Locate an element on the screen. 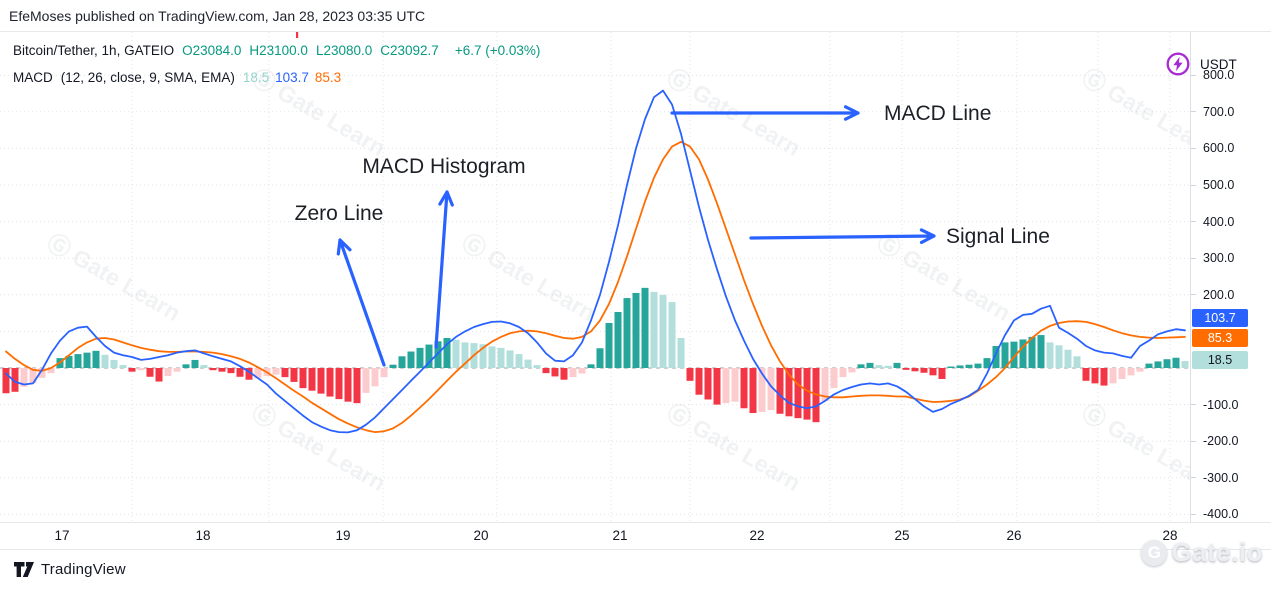 Image resolution: width=1271 pixels, height=590 pixels. y-axis-label: -200.0 is located at coordinates (1221, 441).